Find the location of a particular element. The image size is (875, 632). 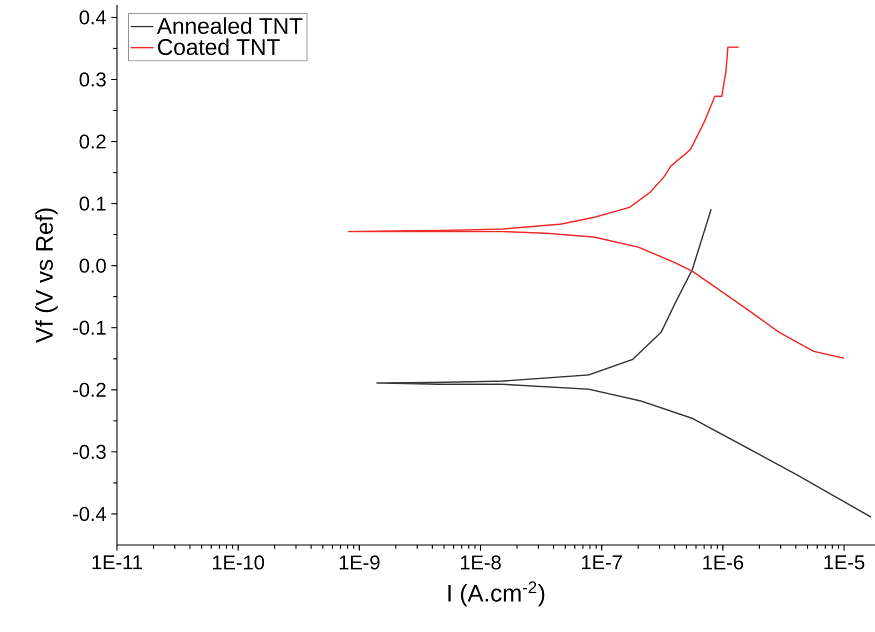

x-tick-label: 1E-9 is located at coordinates (360, 562).